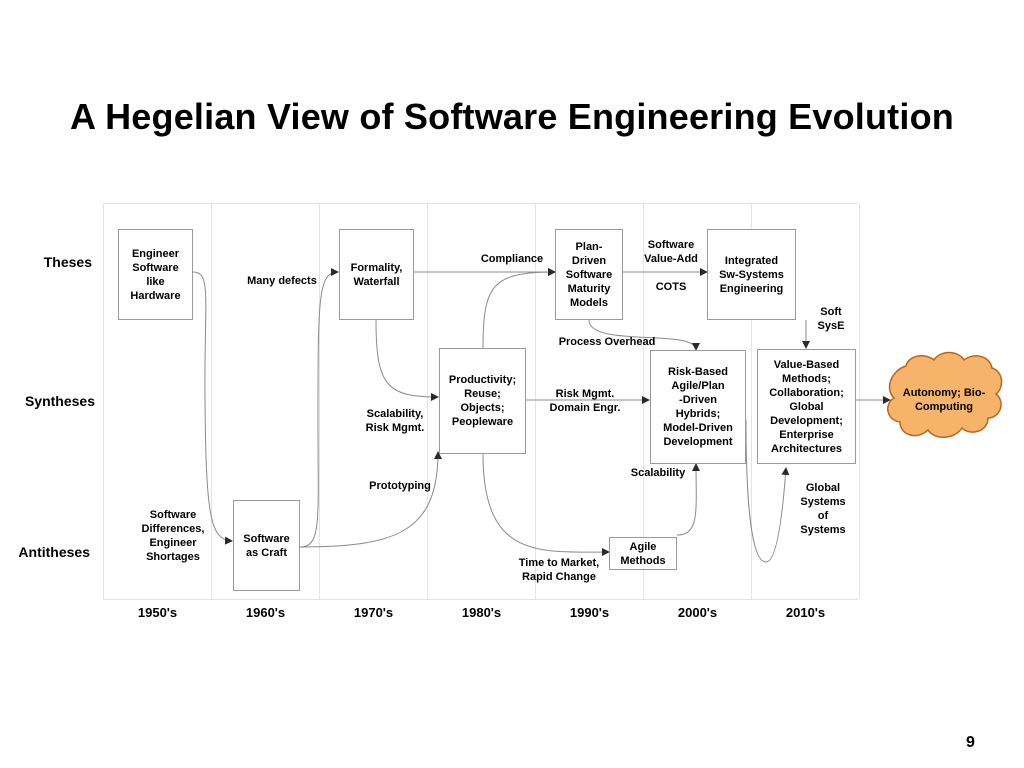  I want to click on label-time-to-market: Time to Market, Rapid Change, so click(559, 570).